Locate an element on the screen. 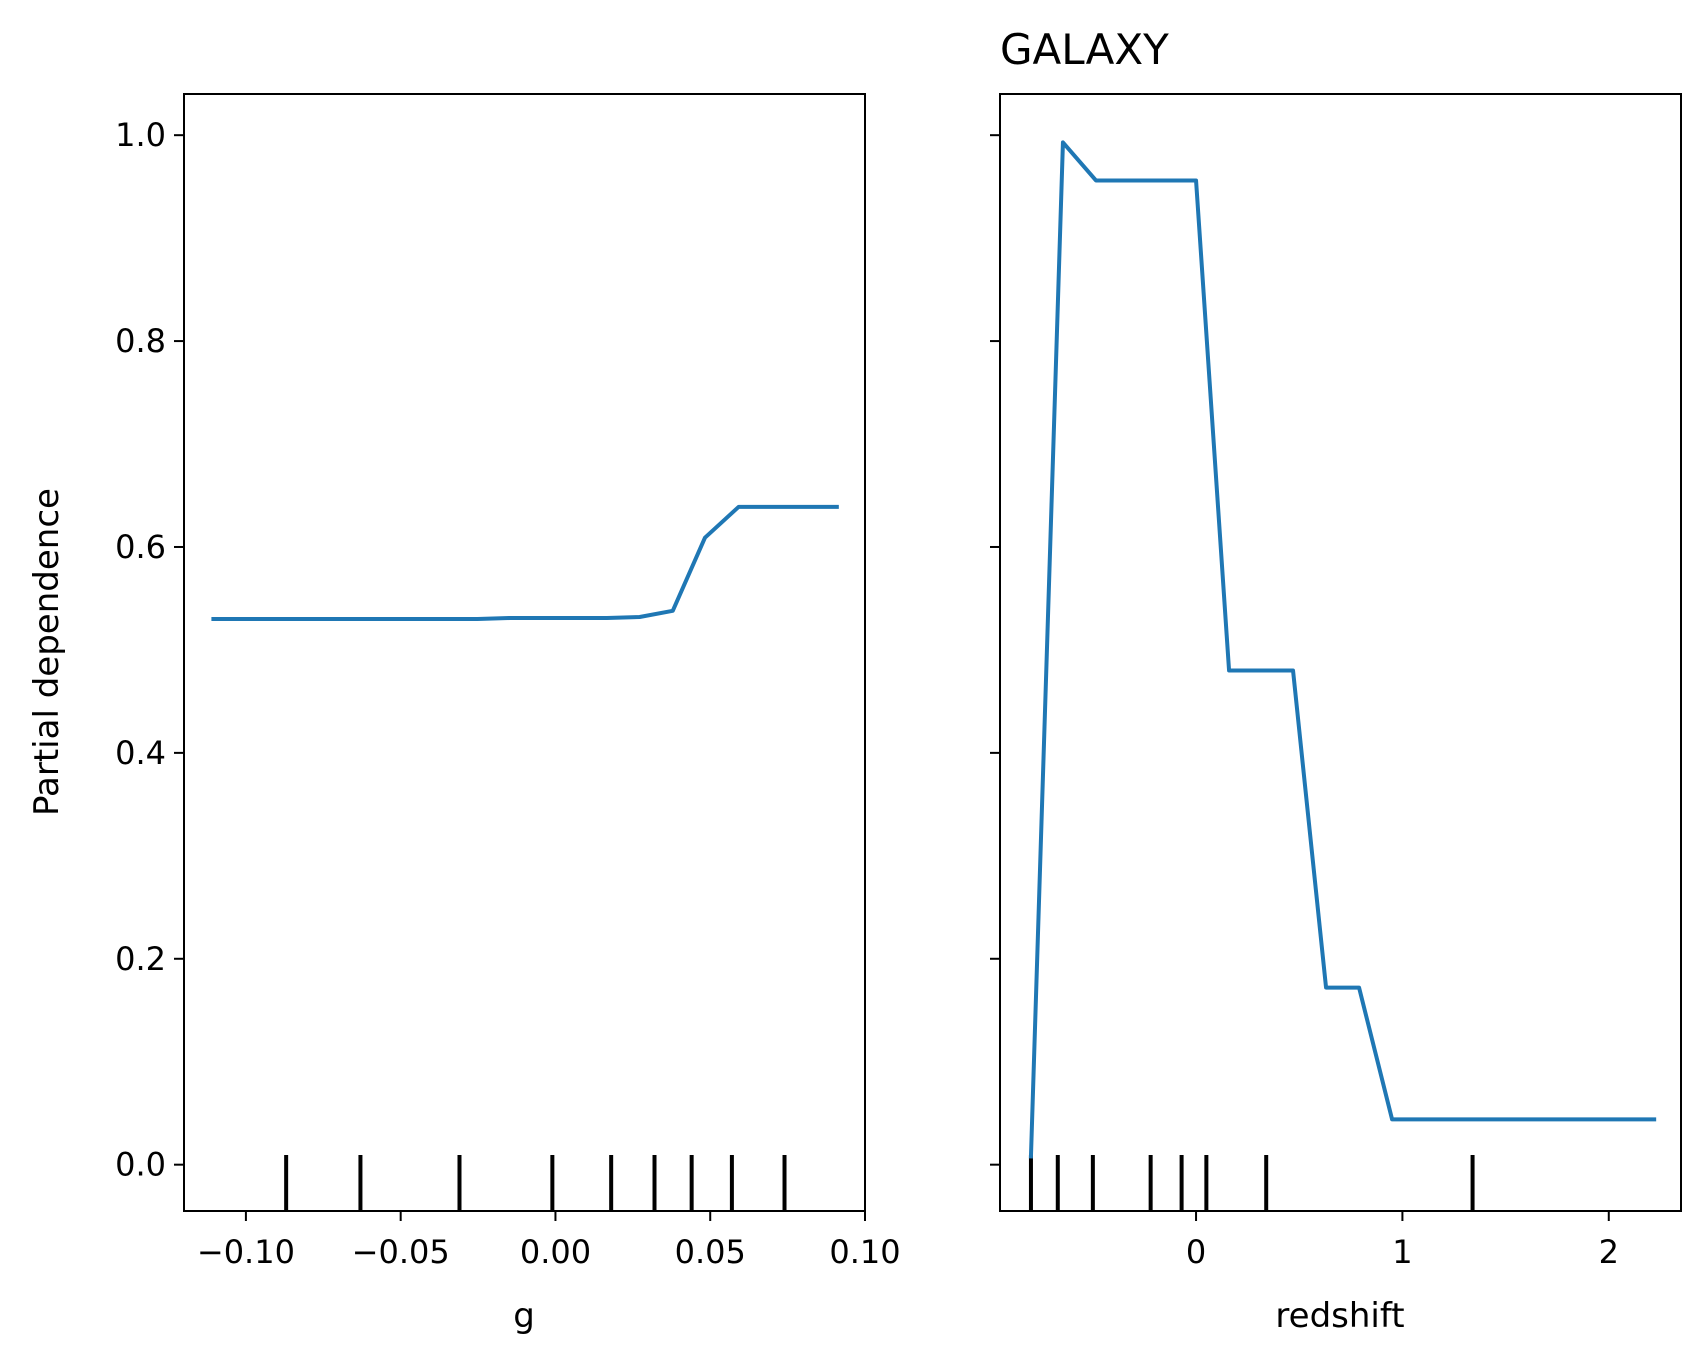 The image size is (1700, 1357). panel-g-y-tick-label-1: 0.2 is located at coordinates (140, 959).